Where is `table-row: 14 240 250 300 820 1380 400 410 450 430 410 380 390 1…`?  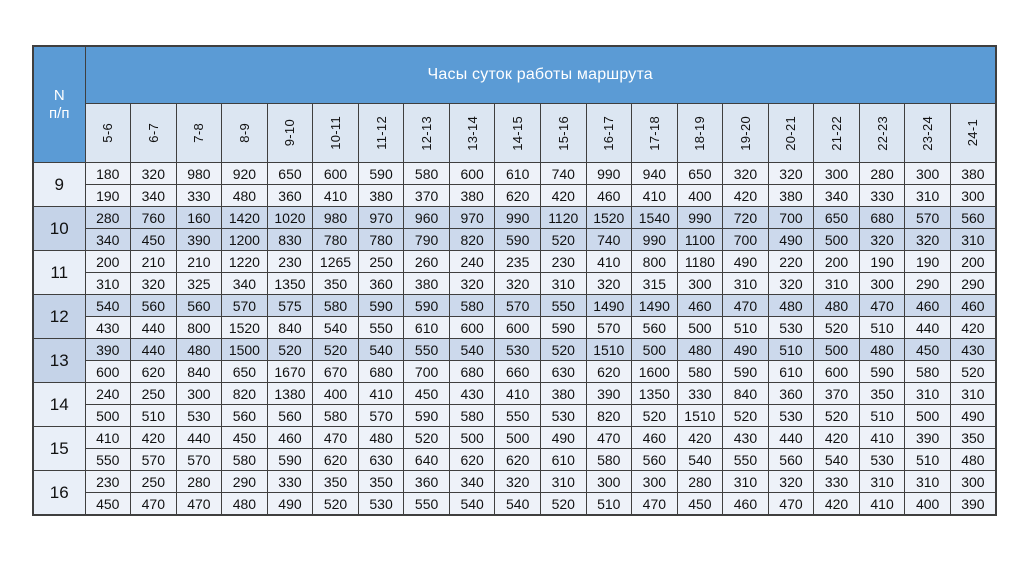 table-row: 14 240 250 300 820 1380 400 410 450 430 410 380 390 1… is located at coordinates (514, 404).